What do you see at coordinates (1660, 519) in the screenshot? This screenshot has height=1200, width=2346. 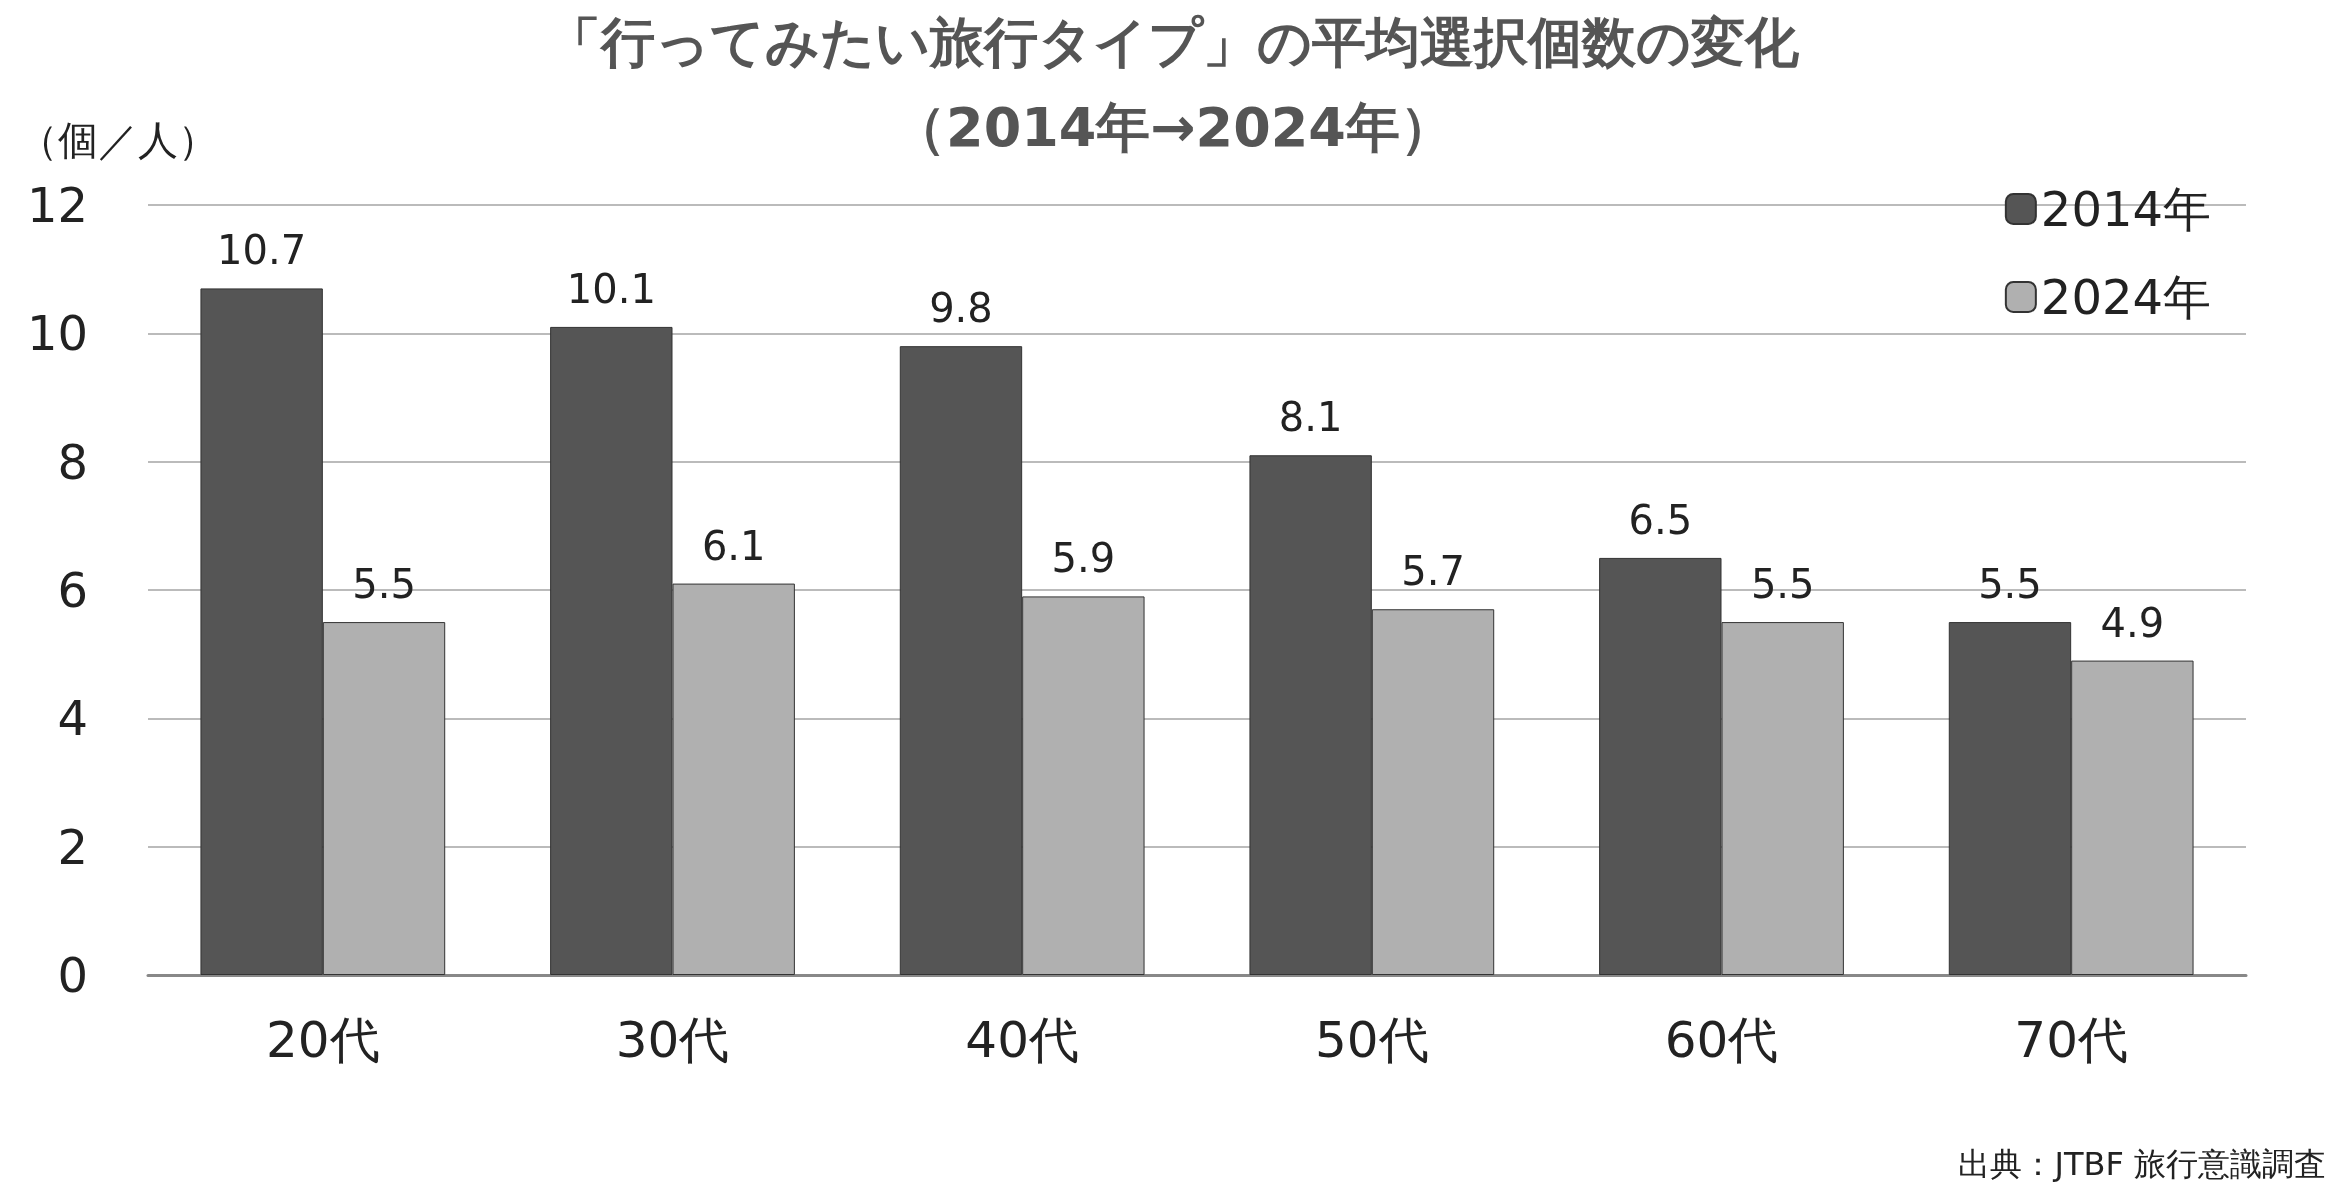 I see `data-label: 6.5` at bounding box center [1660, 519].